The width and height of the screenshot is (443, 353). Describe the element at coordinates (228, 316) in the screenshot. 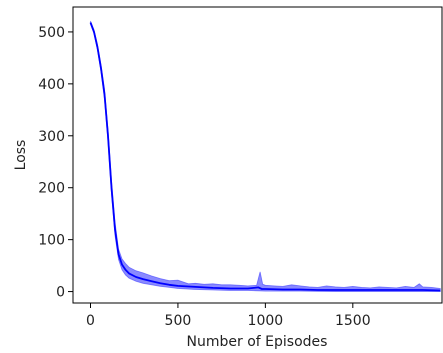

I see `x-axis-ticks: 0 500 1000 1500` at that location.